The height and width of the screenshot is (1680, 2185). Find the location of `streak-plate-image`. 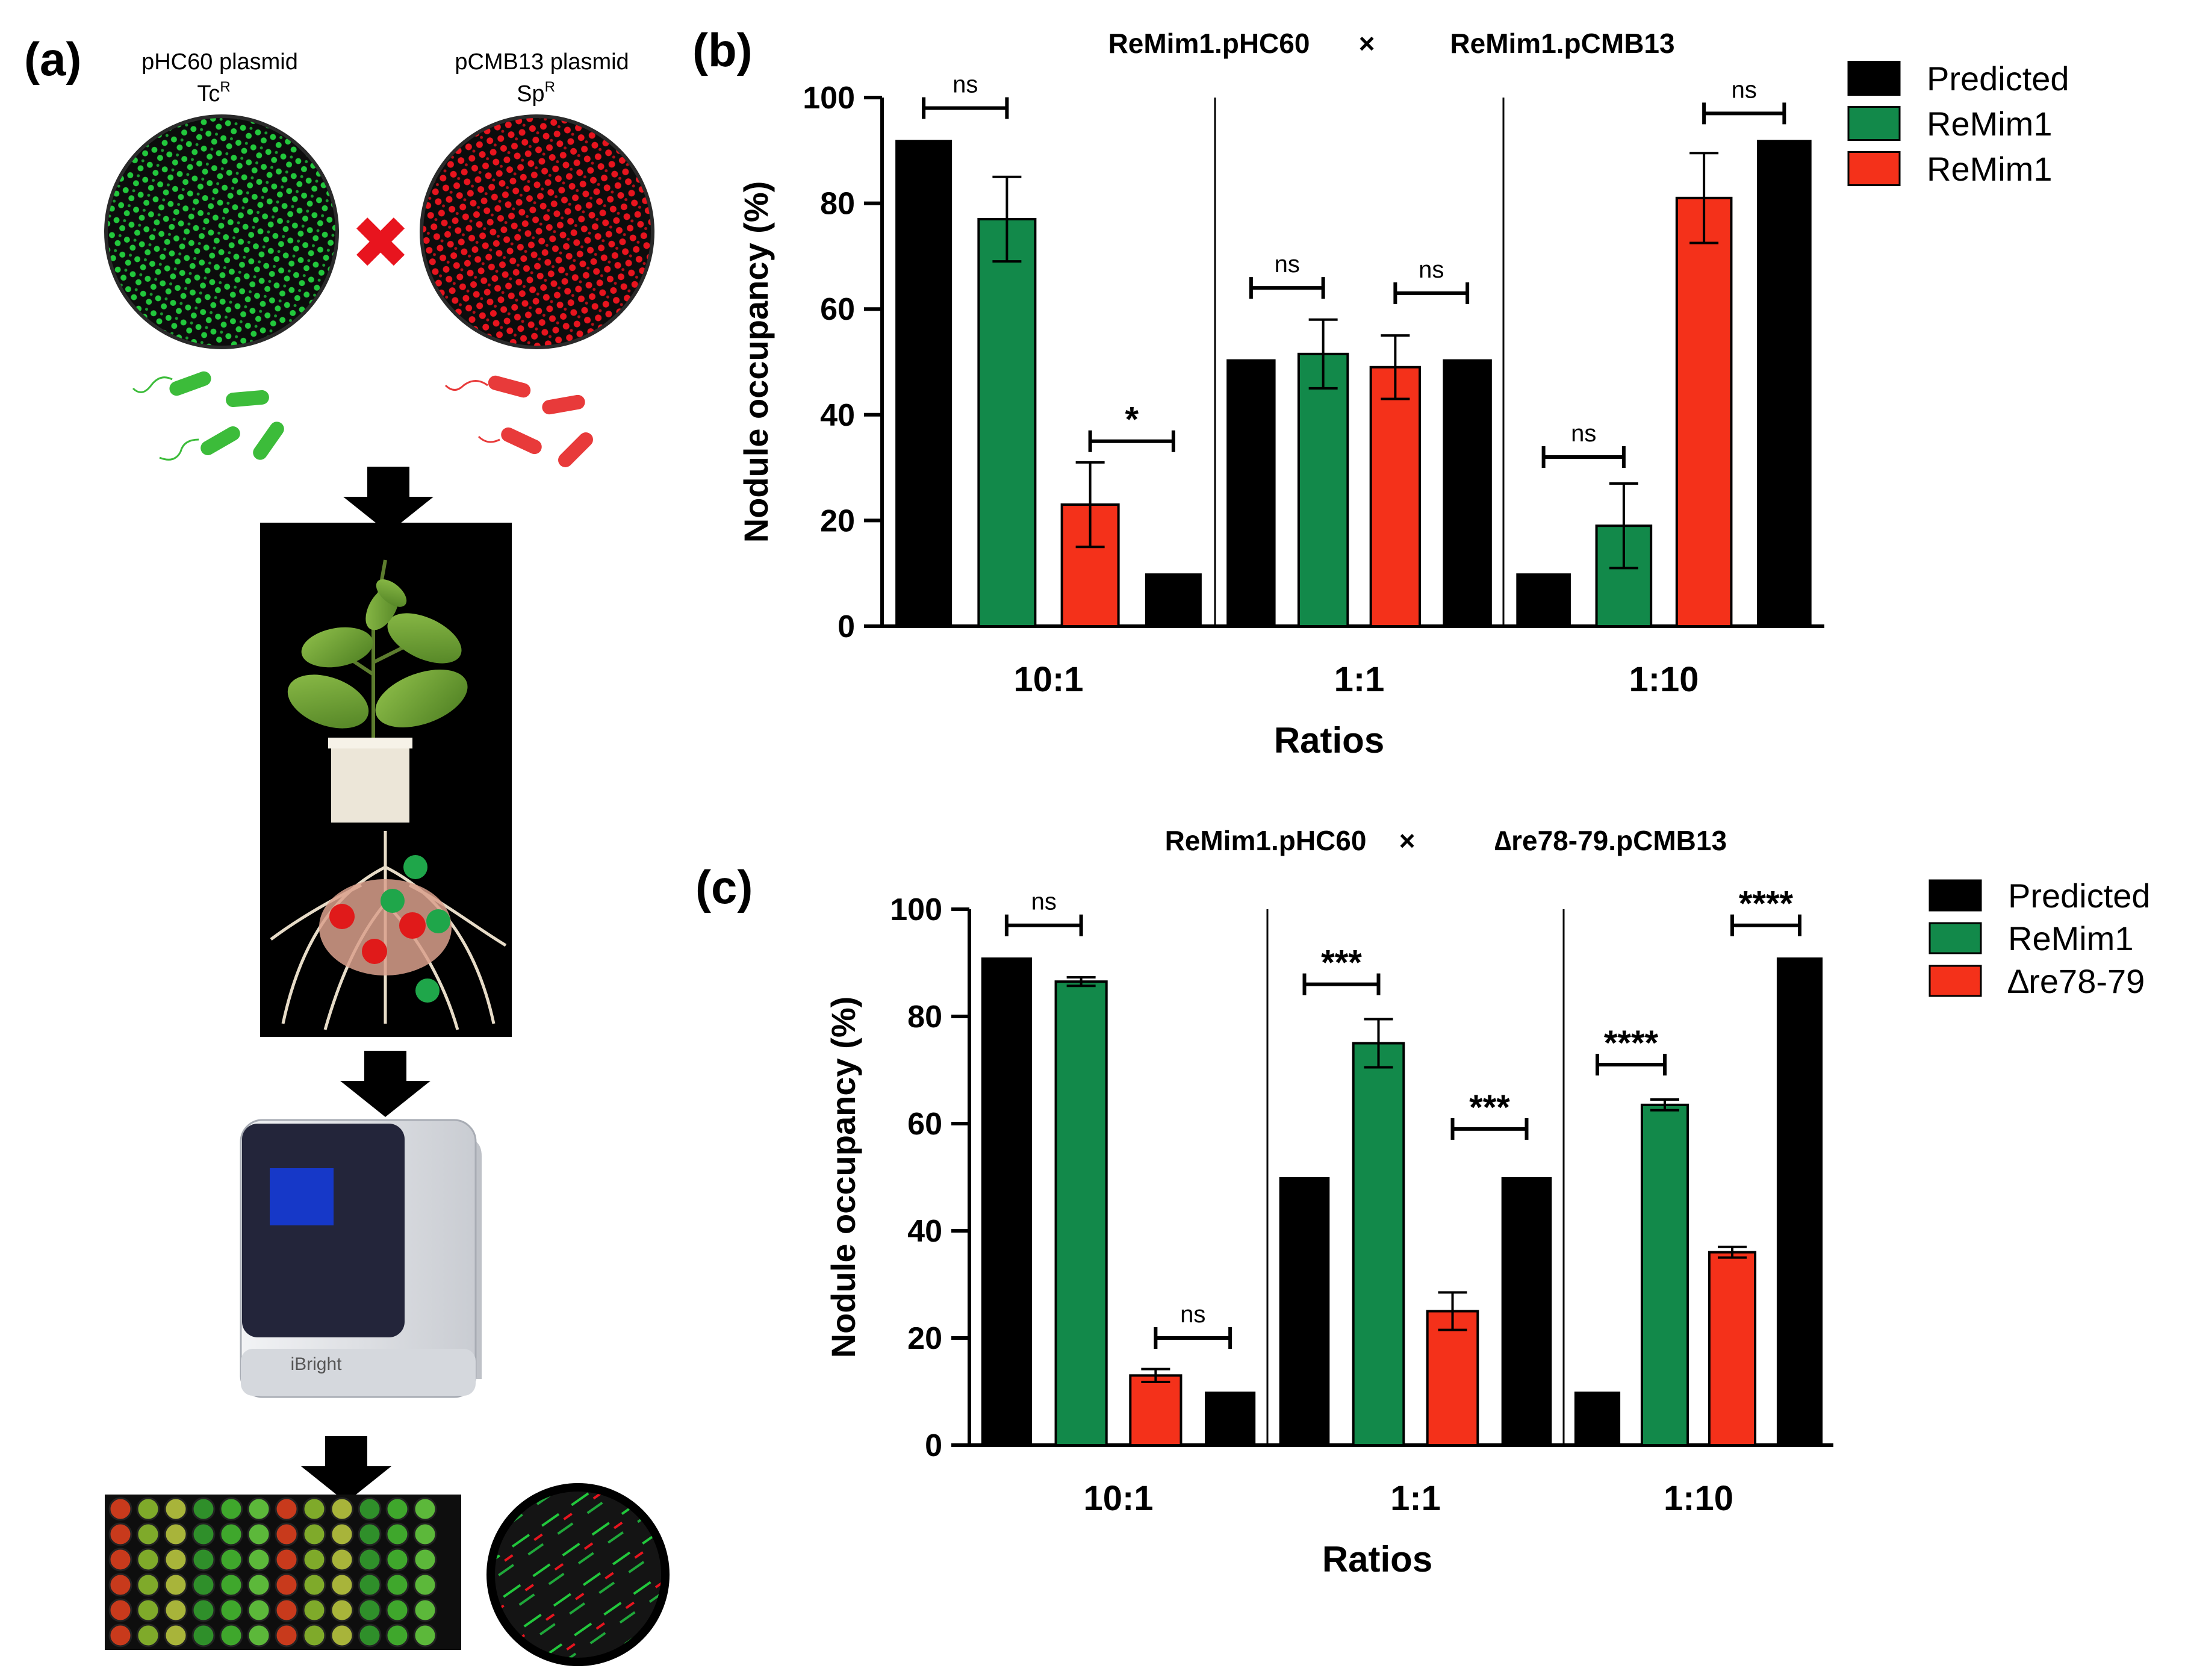

streak-plate-image is located at coordinates (578, 1575).